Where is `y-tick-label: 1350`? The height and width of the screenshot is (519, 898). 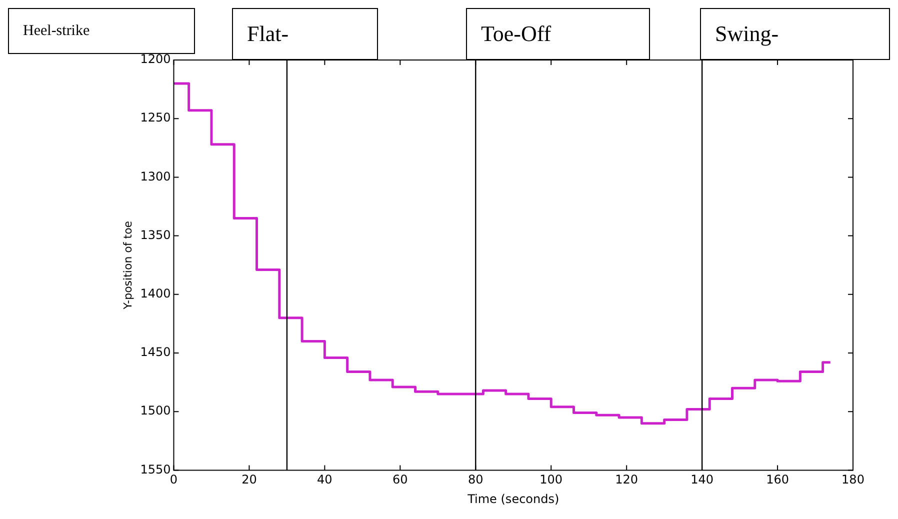 y-tick-label: 1350 is located at coordinates (155, 235).